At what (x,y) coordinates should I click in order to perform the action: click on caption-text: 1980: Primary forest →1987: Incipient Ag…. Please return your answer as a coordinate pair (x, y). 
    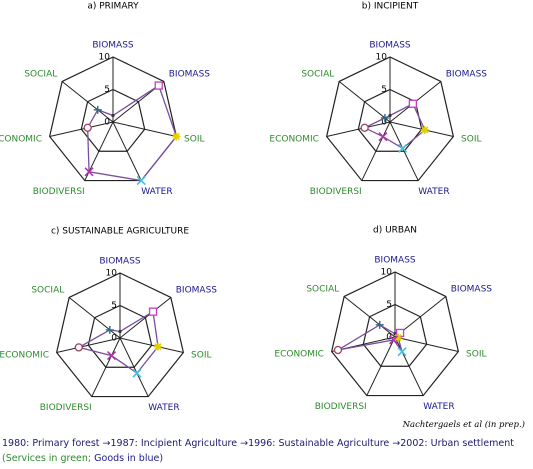
    Looking at the image, I should click on (258, 443).